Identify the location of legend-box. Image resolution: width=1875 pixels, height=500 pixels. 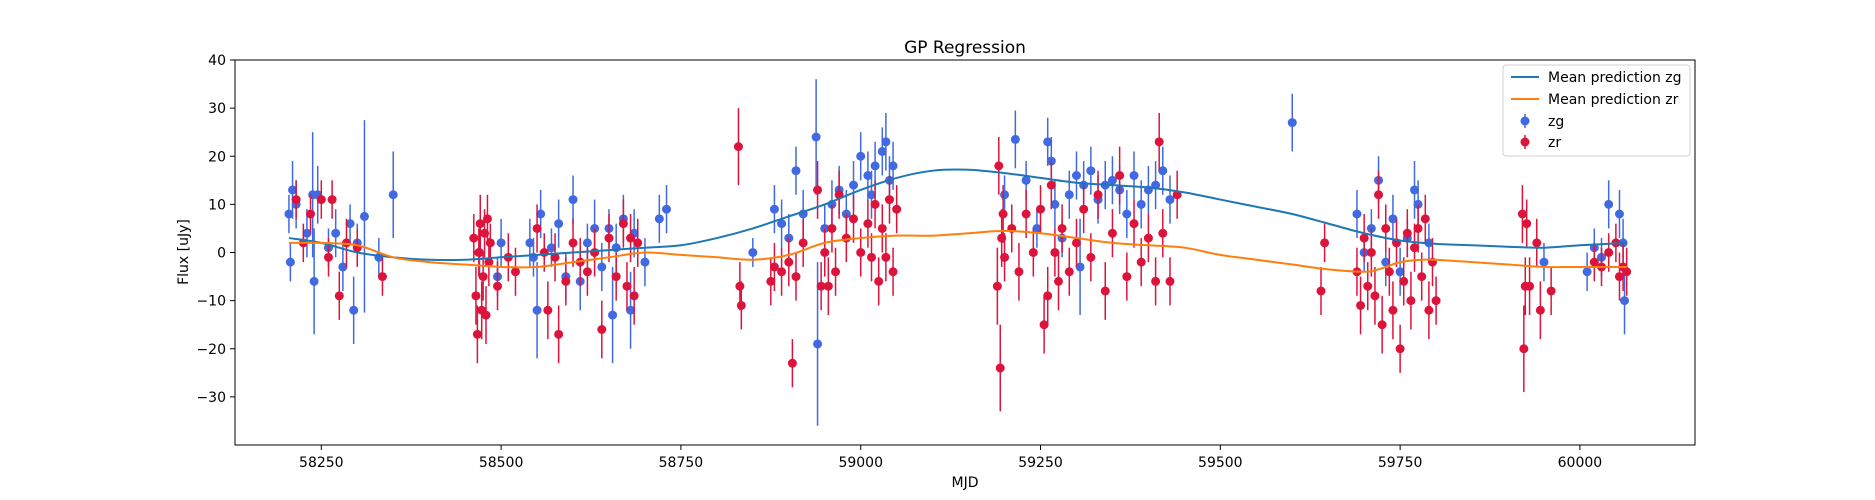
(1596, 110).